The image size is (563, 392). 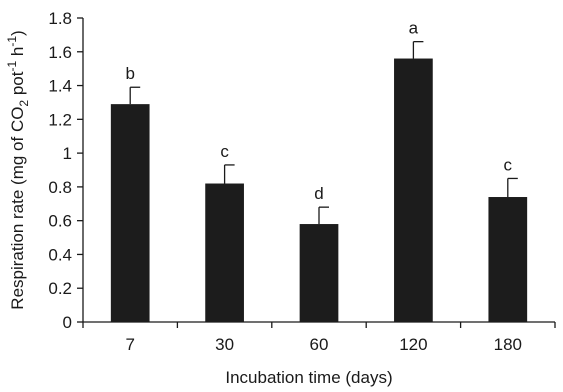 I want to click on y-tick-label: 0.6, so click(x=60, y=221).